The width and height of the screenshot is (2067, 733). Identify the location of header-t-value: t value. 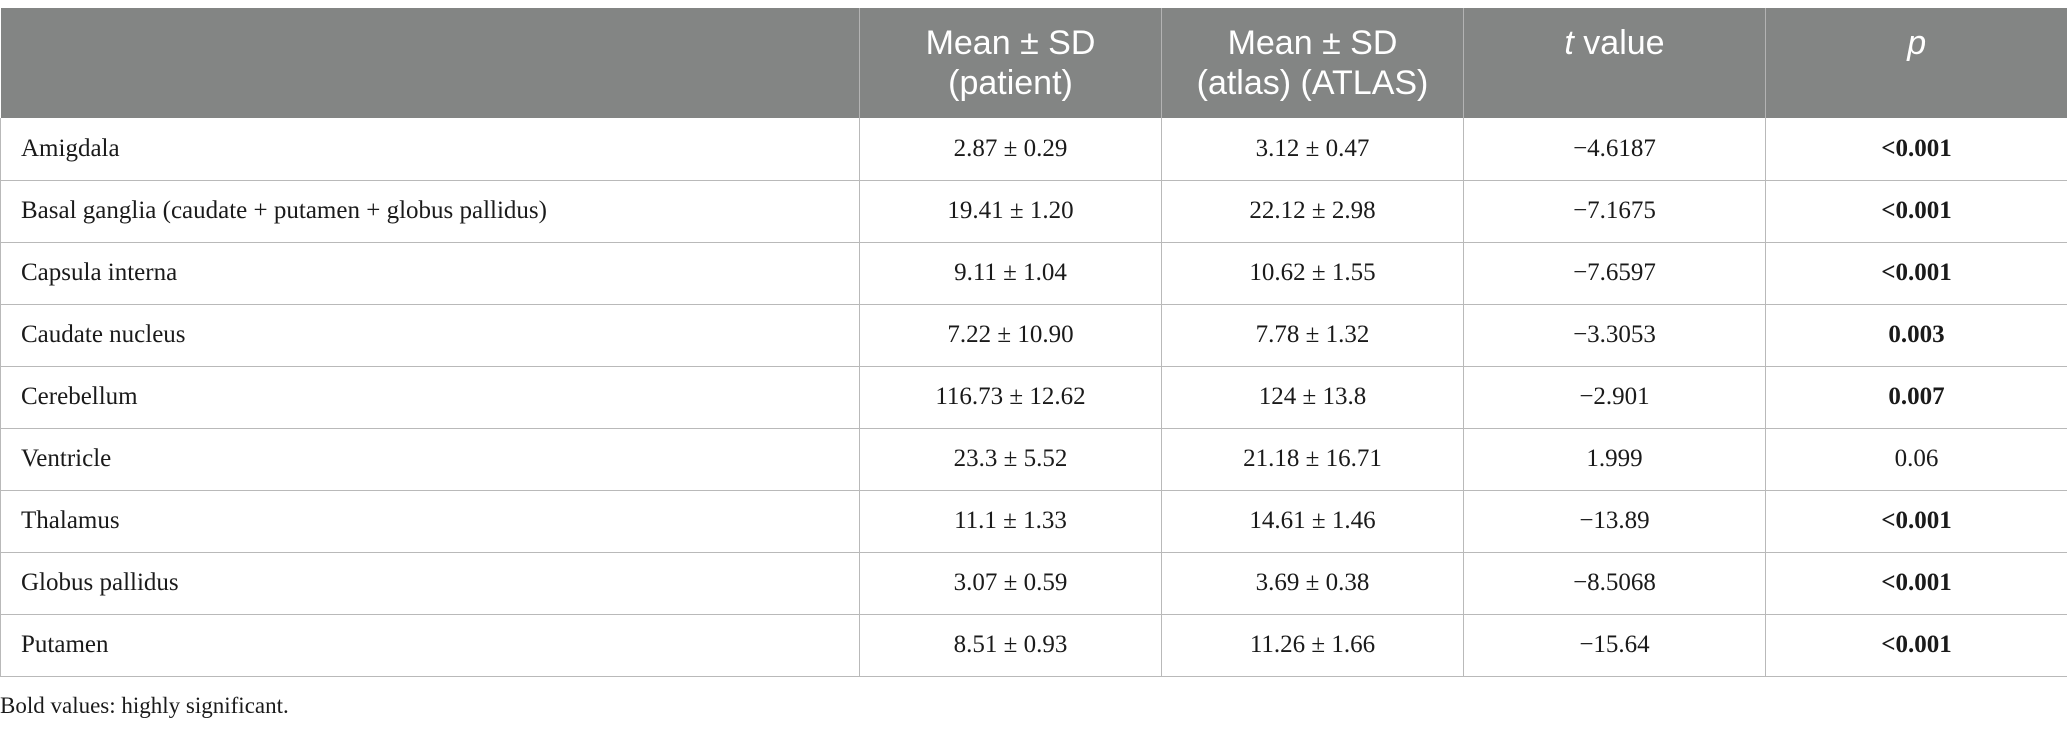
(1614, 63).